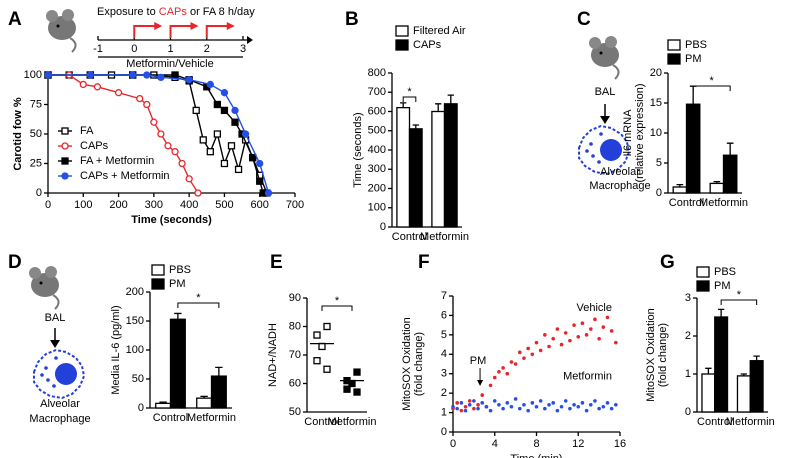  What do you see at coordinates (138, 379) in the screenshot?
I see `y-tick-label: 50` at bounding box center [138, 379].